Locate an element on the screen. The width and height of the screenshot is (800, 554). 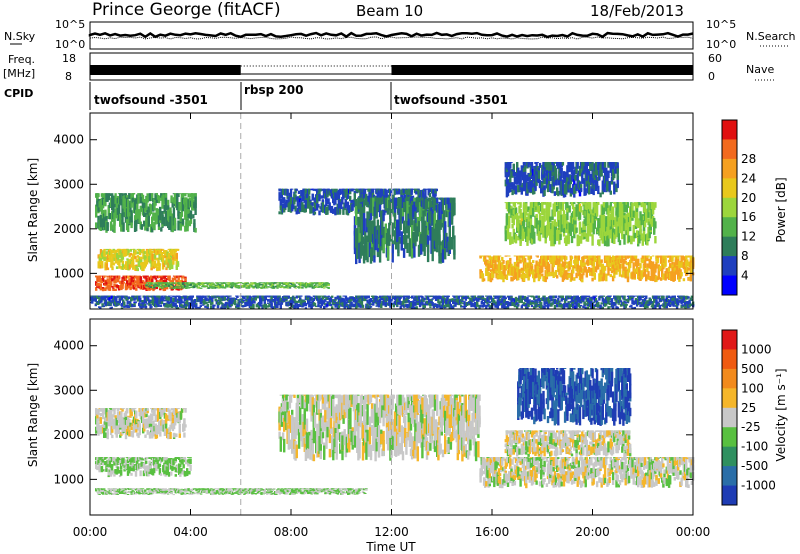
velocity-colorbar-label: Velocity [m s⁻¹] is located at coordinates (781, 414).